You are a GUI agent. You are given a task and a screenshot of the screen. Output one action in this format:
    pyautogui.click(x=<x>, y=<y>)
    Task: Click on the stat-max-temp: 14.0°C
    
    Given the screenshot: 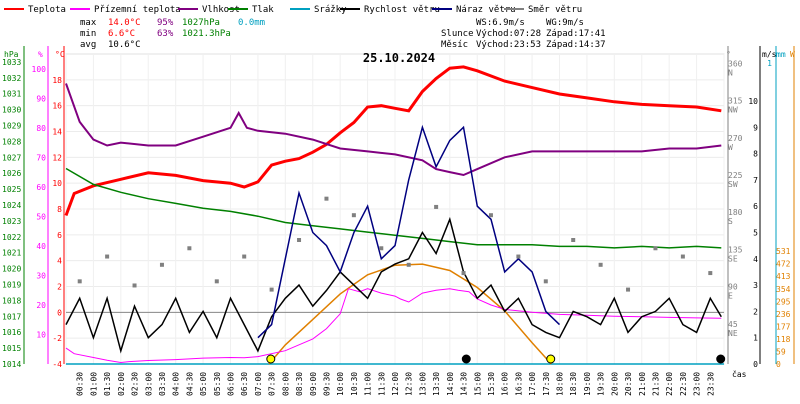 What is the action you would take?
    pyautogui.click(x=124, y=23)
    